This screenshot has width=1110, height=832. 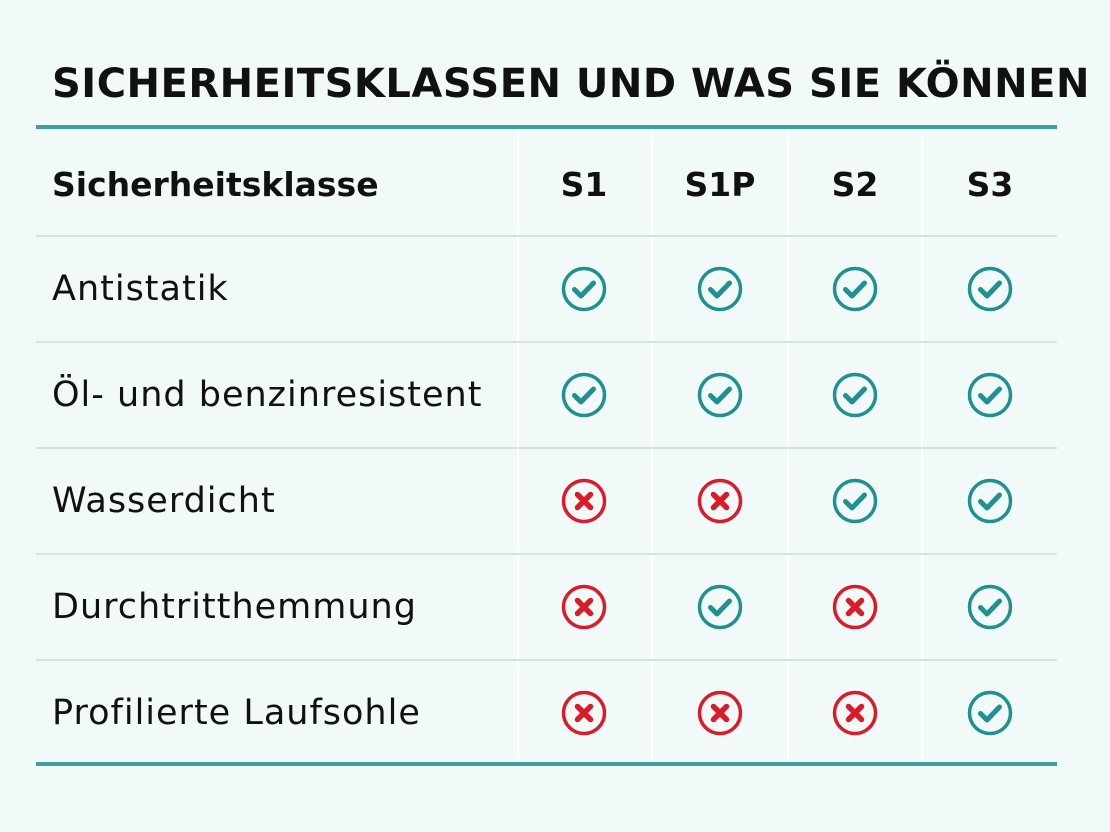 What do you see at coordinates (215, 184) in the screenshot?
I see `header-label: Sicherheitsklasse` at bounding box center [215, 184].